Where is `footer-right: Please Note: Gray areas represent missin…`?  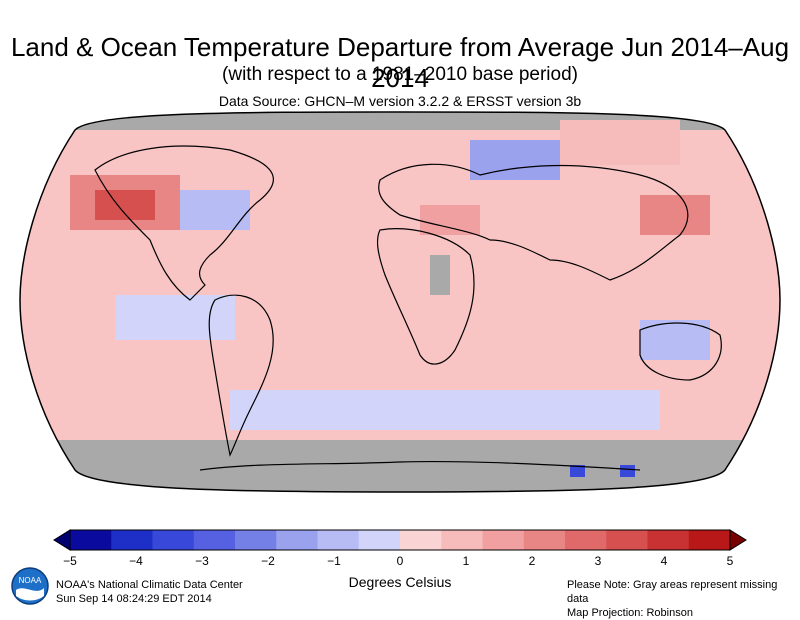 footer-right: Please Note: Gray areas represent missin… is located at coordinates (683, 599).